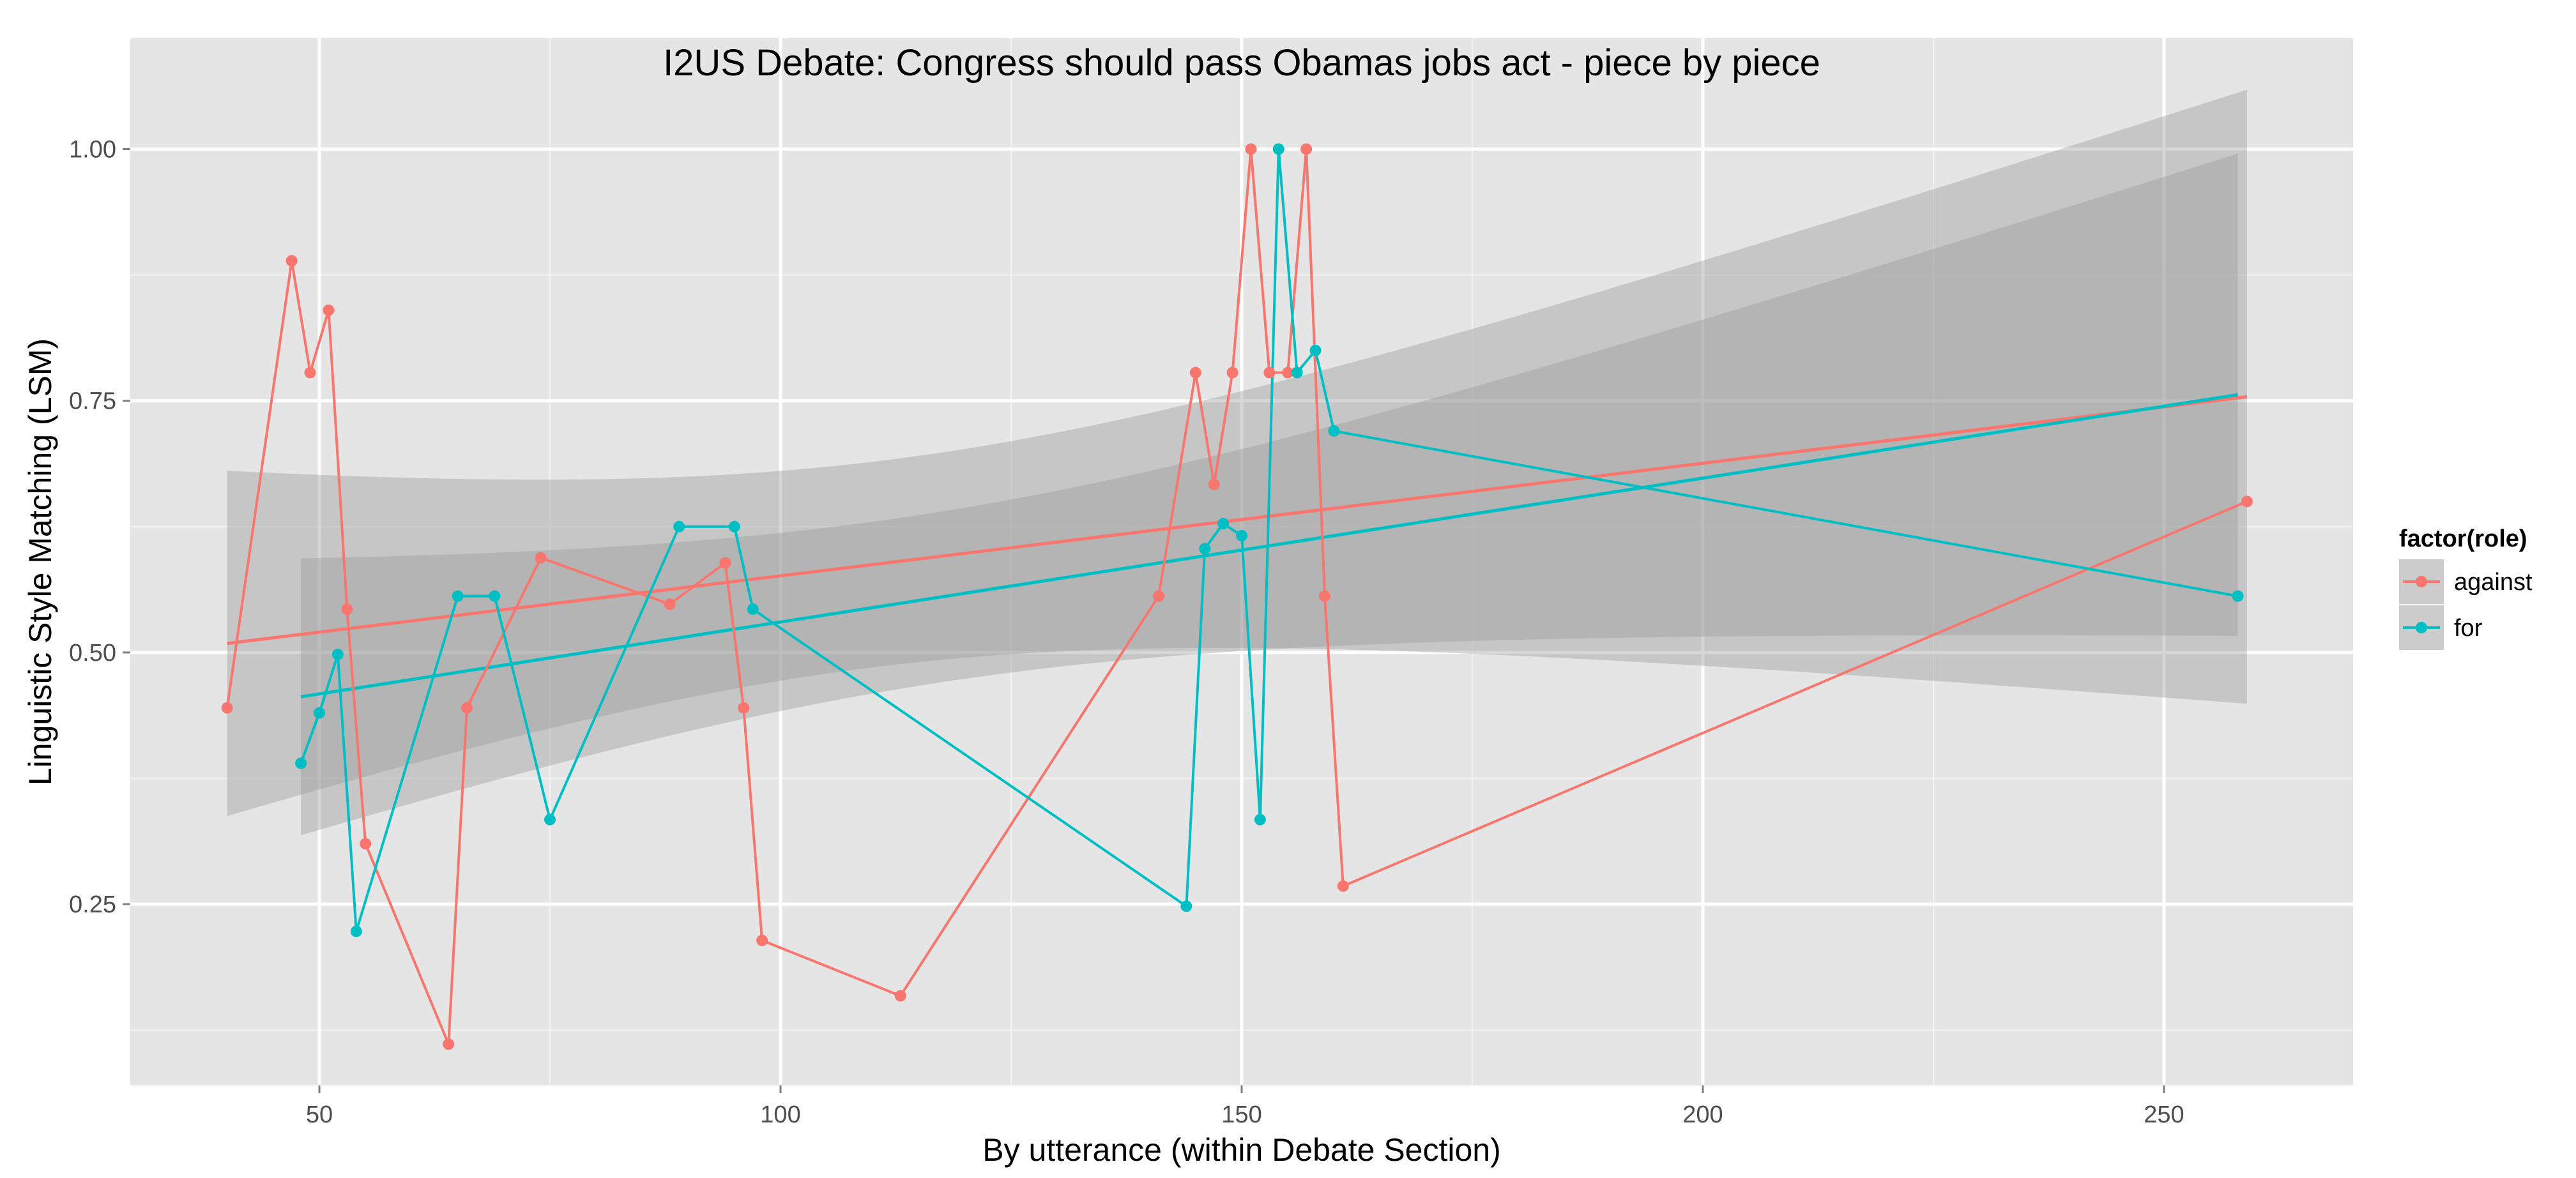 The width and height of the screenshot is (2576, 1178). Describe the element at coordinates (2468, 628) in the screenshot. I see `legend-label-for: for` at that location.